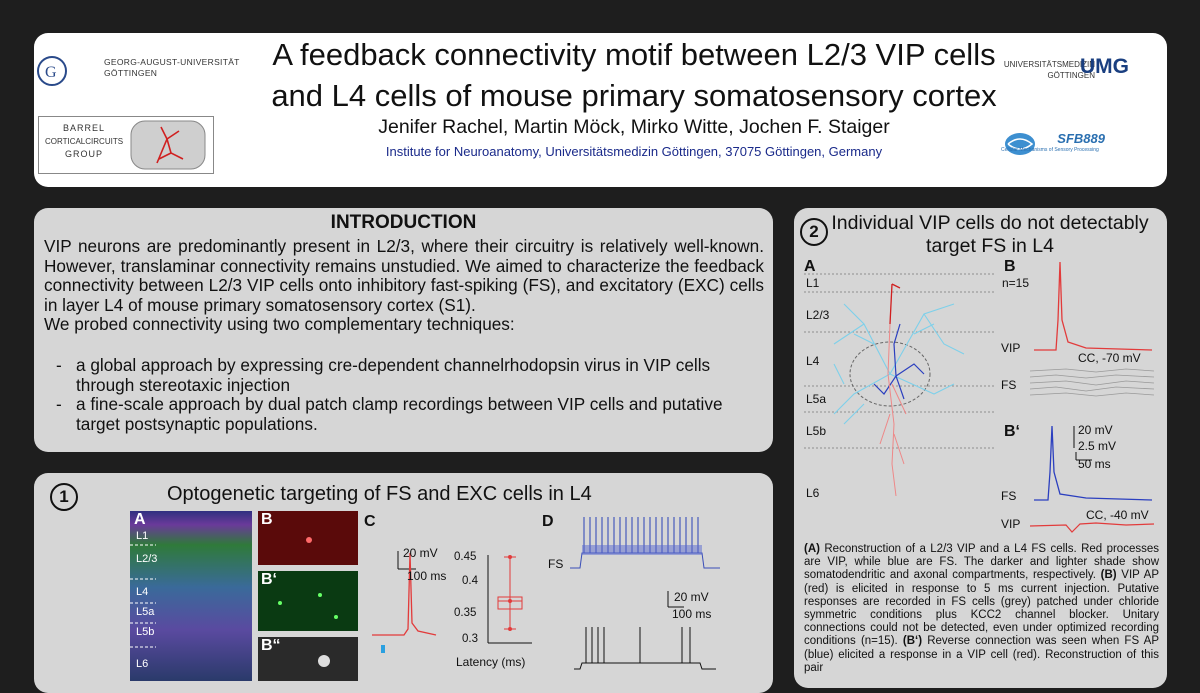  Describe the element at coordinates (403, 222) in the screenshot. I see `intro-heading: INTRODUCTION` at that location.